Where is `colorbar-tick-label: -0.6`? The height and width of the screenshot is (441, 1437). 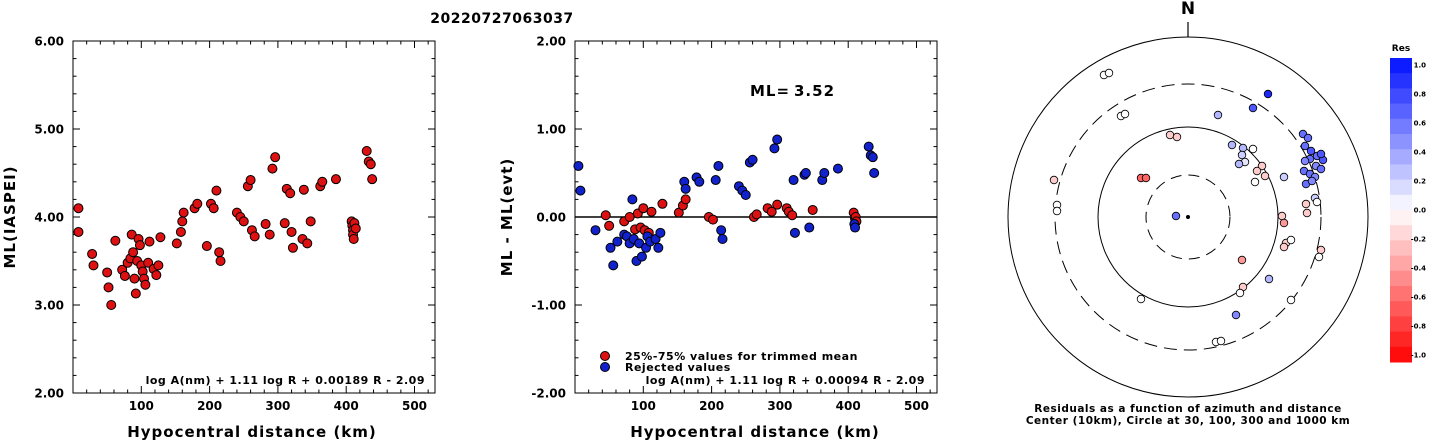
colorbar-tick-label: -0.6 is located at coordinates (1418, 298).